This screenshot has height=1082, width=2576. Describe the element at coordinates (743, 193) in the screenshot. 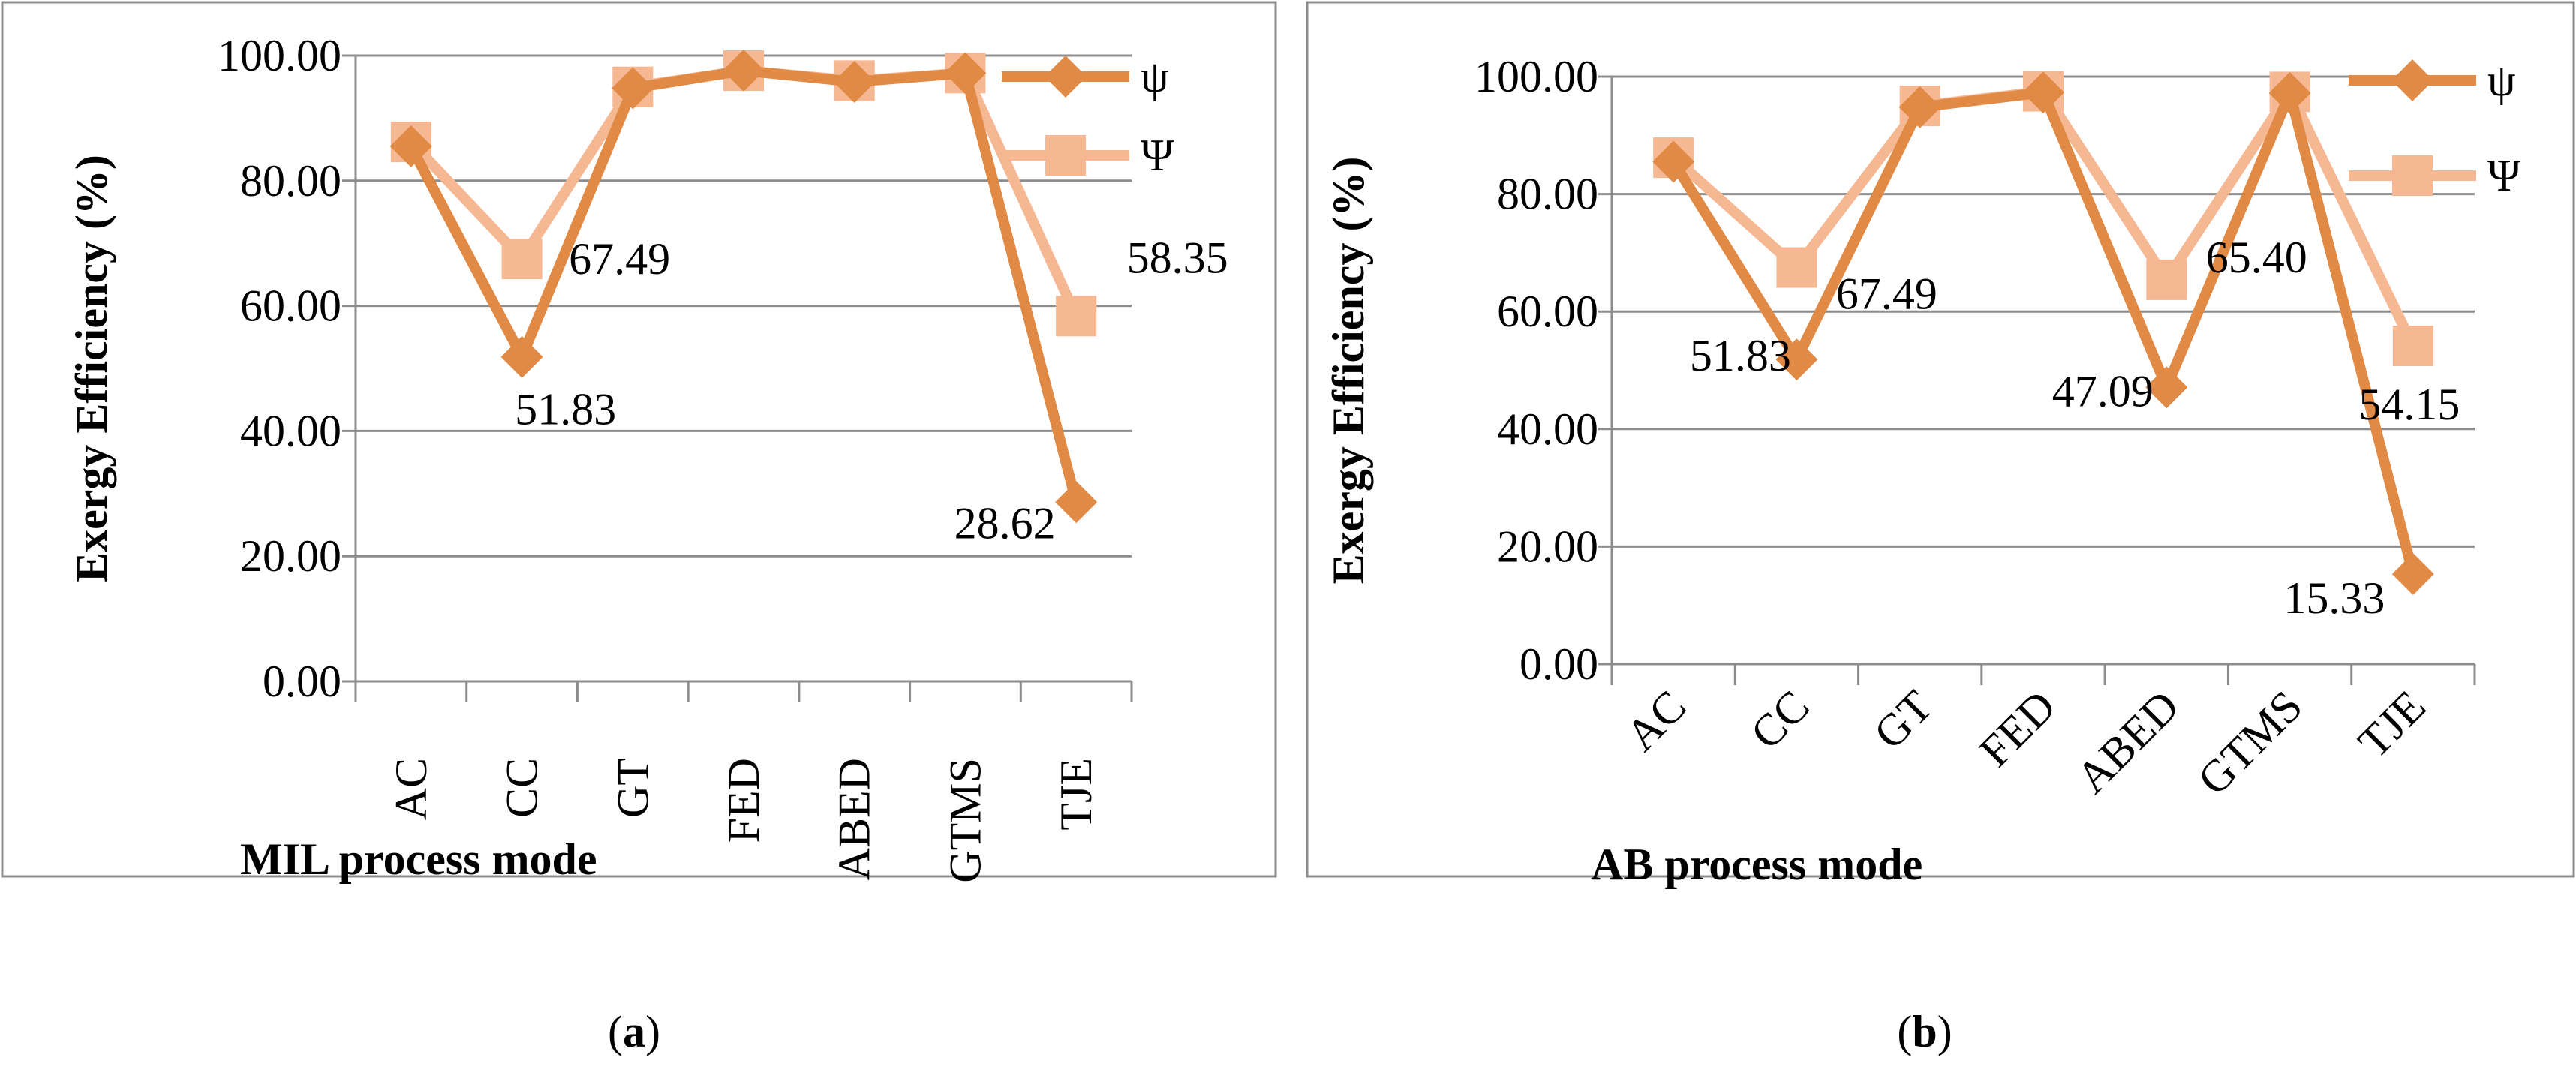

I see `series-psi-upper` at that location.